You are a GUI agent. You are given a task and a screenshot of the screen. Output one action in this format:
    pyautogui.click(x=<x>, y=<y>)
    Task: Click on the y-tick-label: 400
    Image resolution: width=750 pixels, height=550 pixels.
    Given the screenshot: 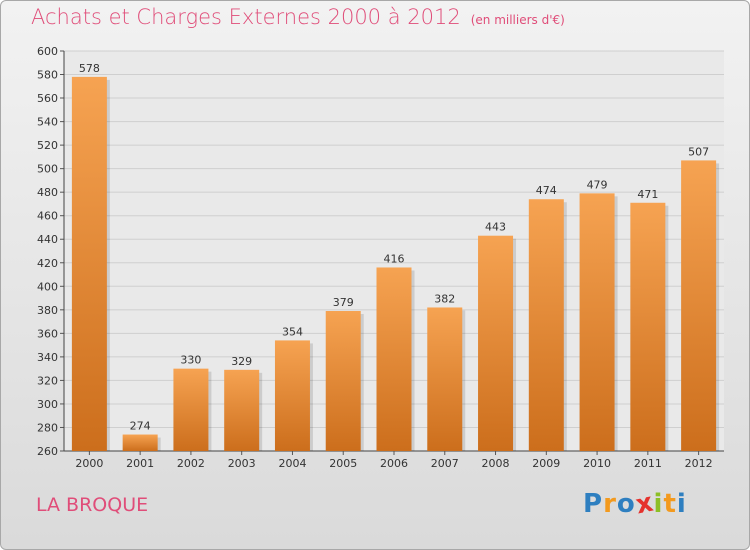 What is the action you would take?
    pyautogui.click(x=47, y=286)
    